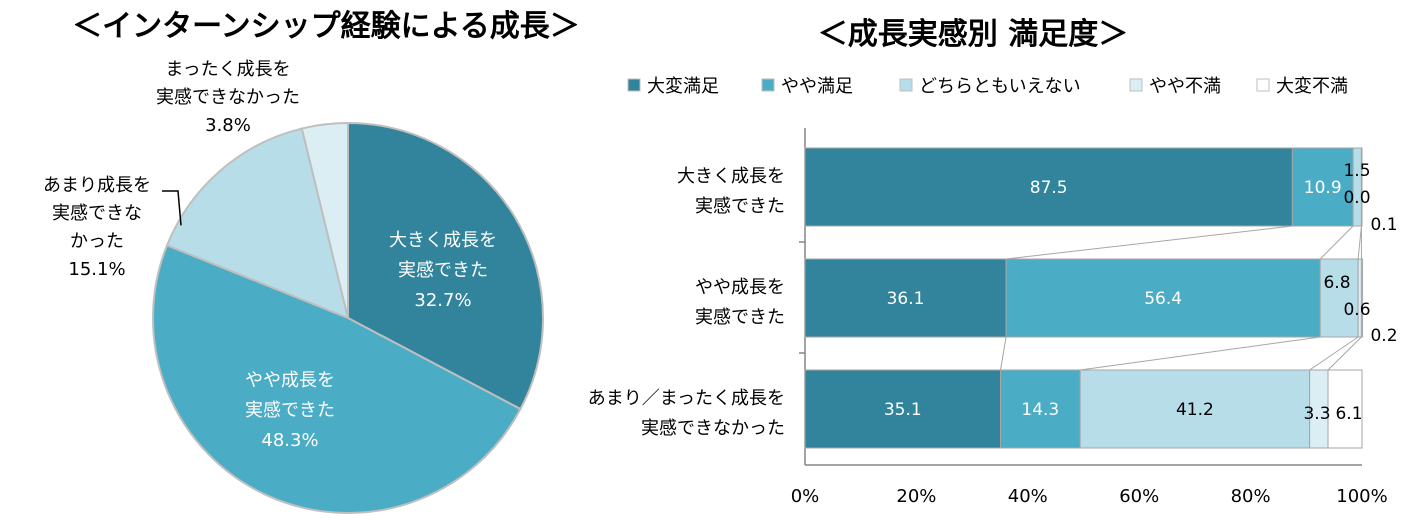  What do you see at coordinates (916, 496) in the screenshot?
I see `x-tick-label-1: 20%` at bounding box center [916, 496].